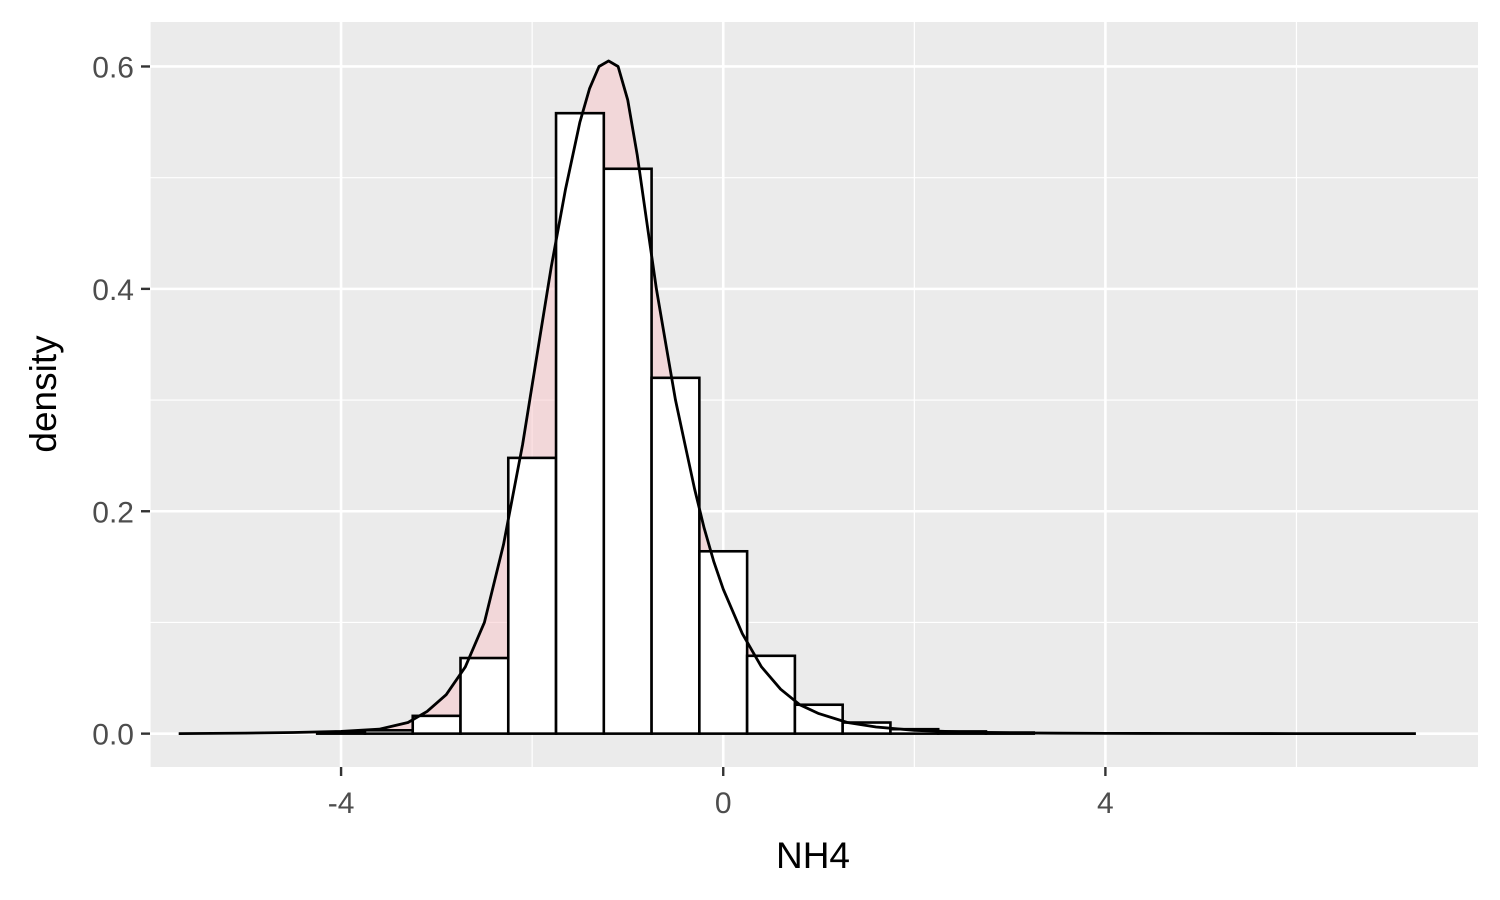  Describe the element at coordinates (113, 67) in the screenshot. I see `y-tick-label: 0.6` at that location.